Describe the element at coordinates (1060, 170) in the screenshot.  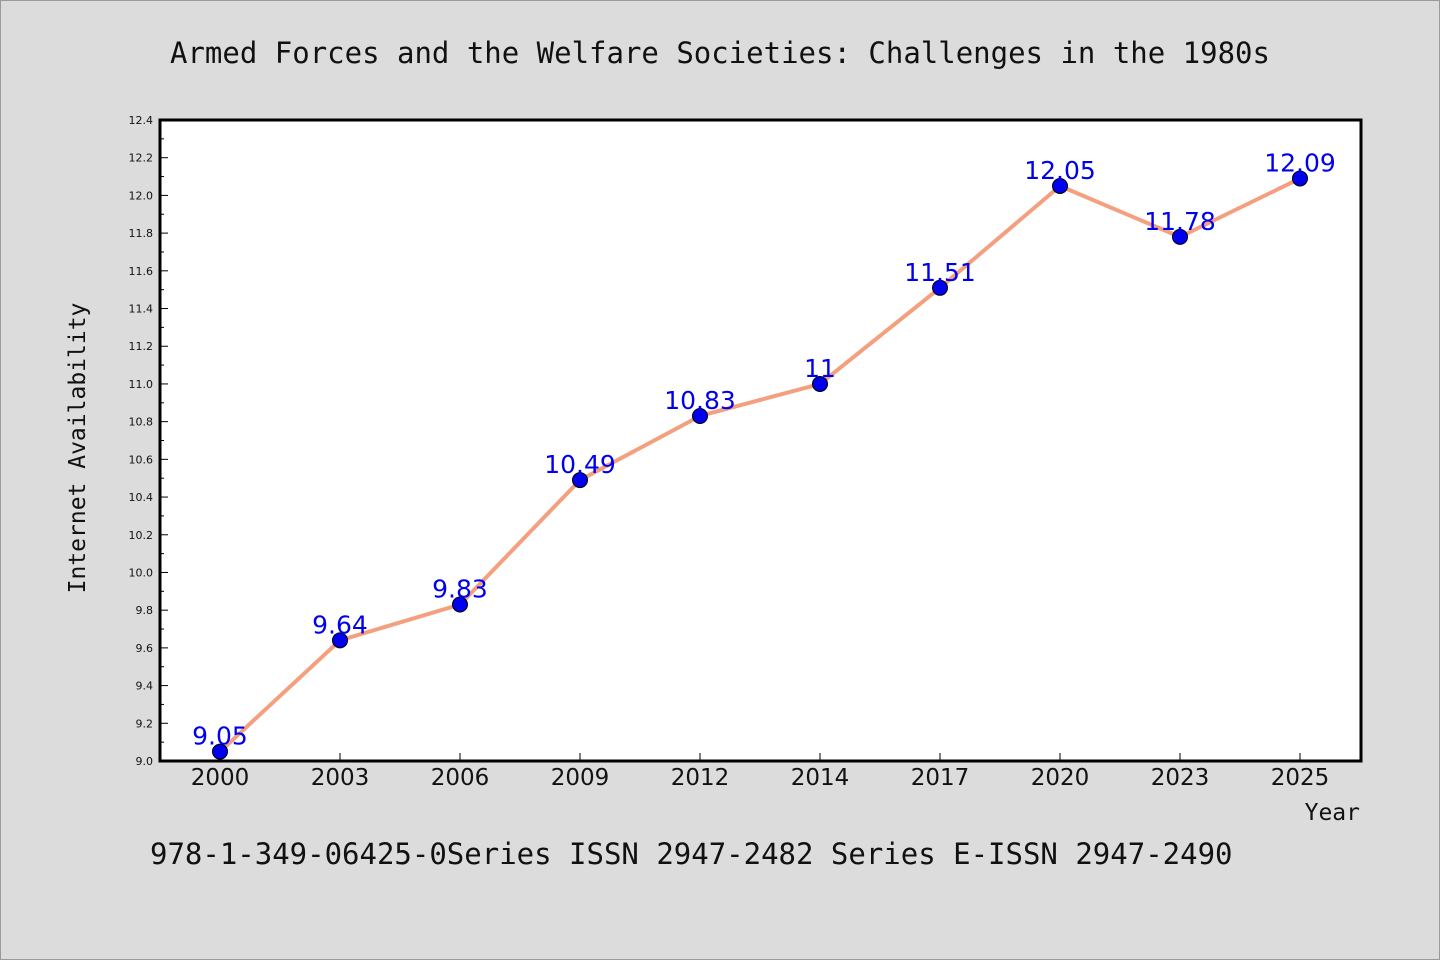
I see `data-label: 12.05` at that location.